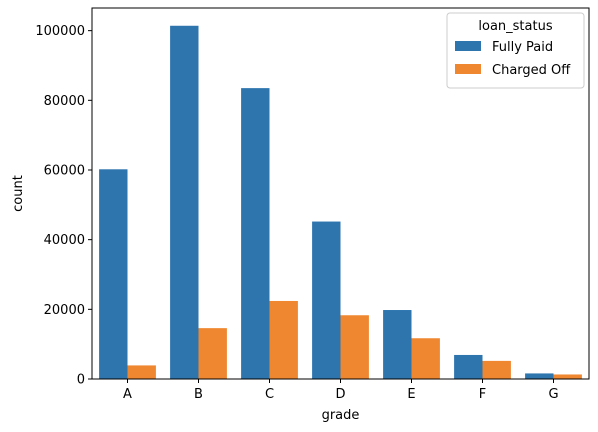  I want to click on bar-e-charged-off, so click(425, 358).